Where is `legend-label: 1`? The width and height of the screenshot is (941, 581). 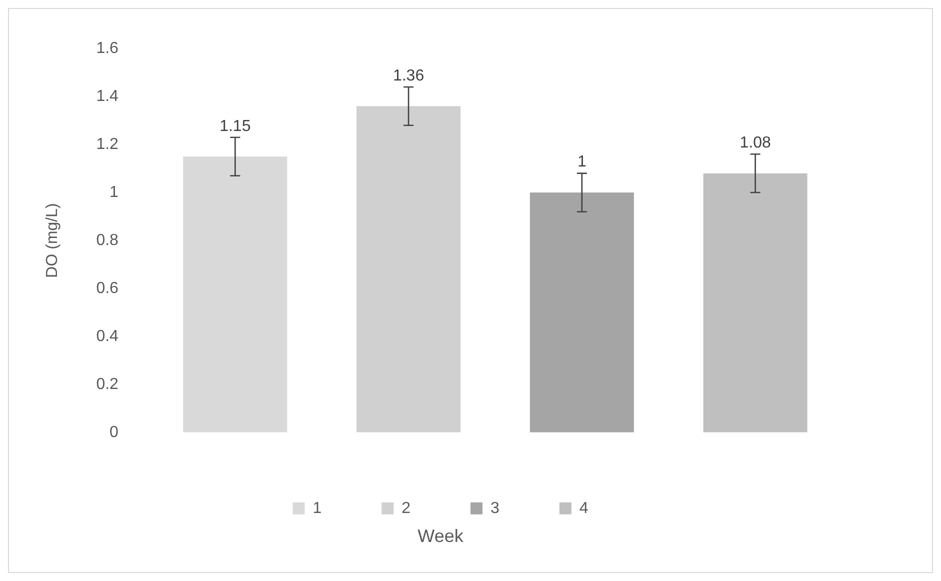 legend-label: 1 is located at coordinates (317, 508).